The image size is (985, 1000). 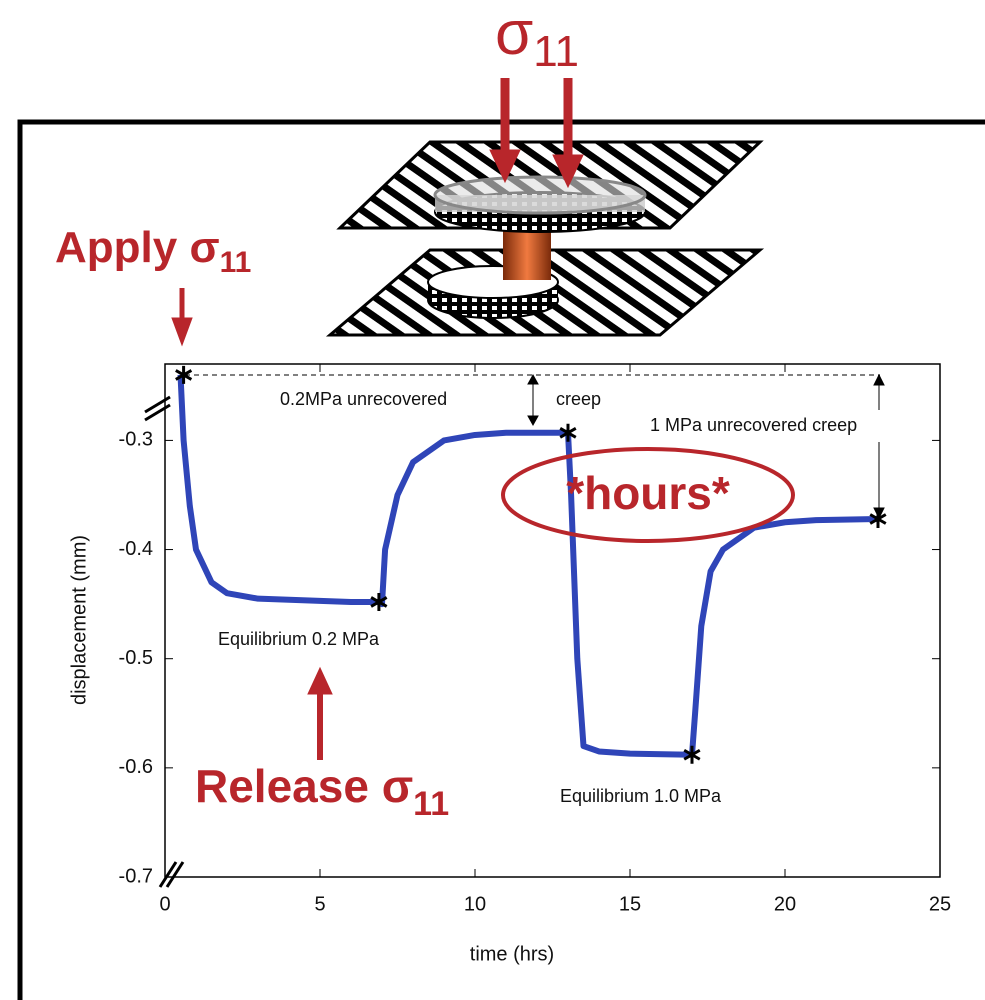 I want to click on annotation: creep, so click(x=578, y=399).